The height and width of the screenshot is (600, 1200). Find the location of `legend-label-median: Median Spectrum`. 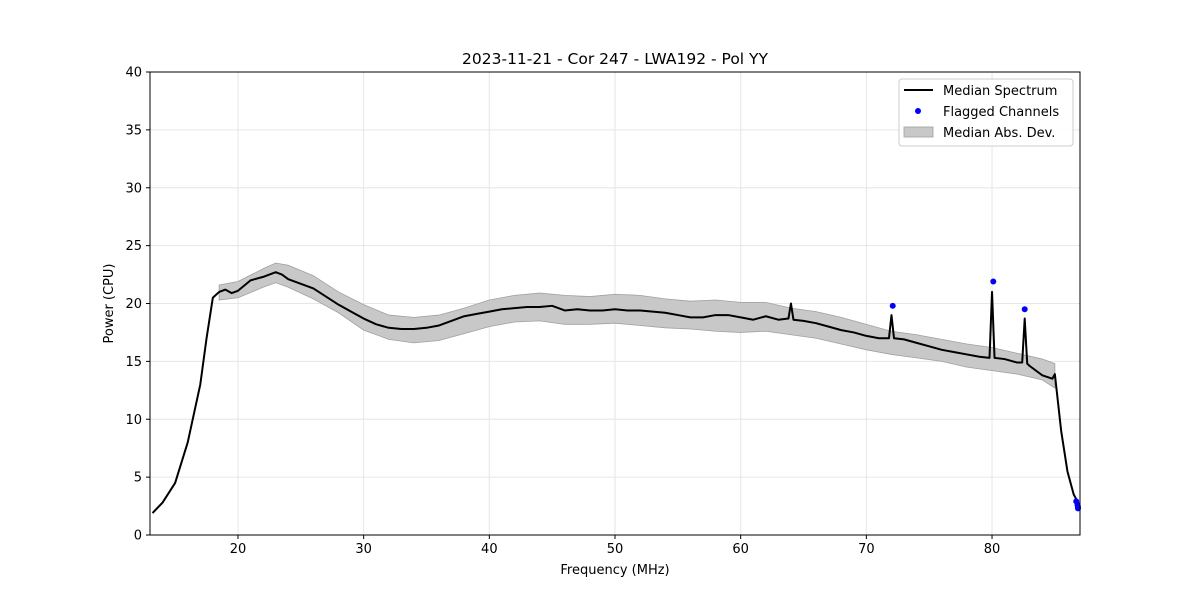

legend-label-median: Median Spectrum is located at coordinates (1000, 91).